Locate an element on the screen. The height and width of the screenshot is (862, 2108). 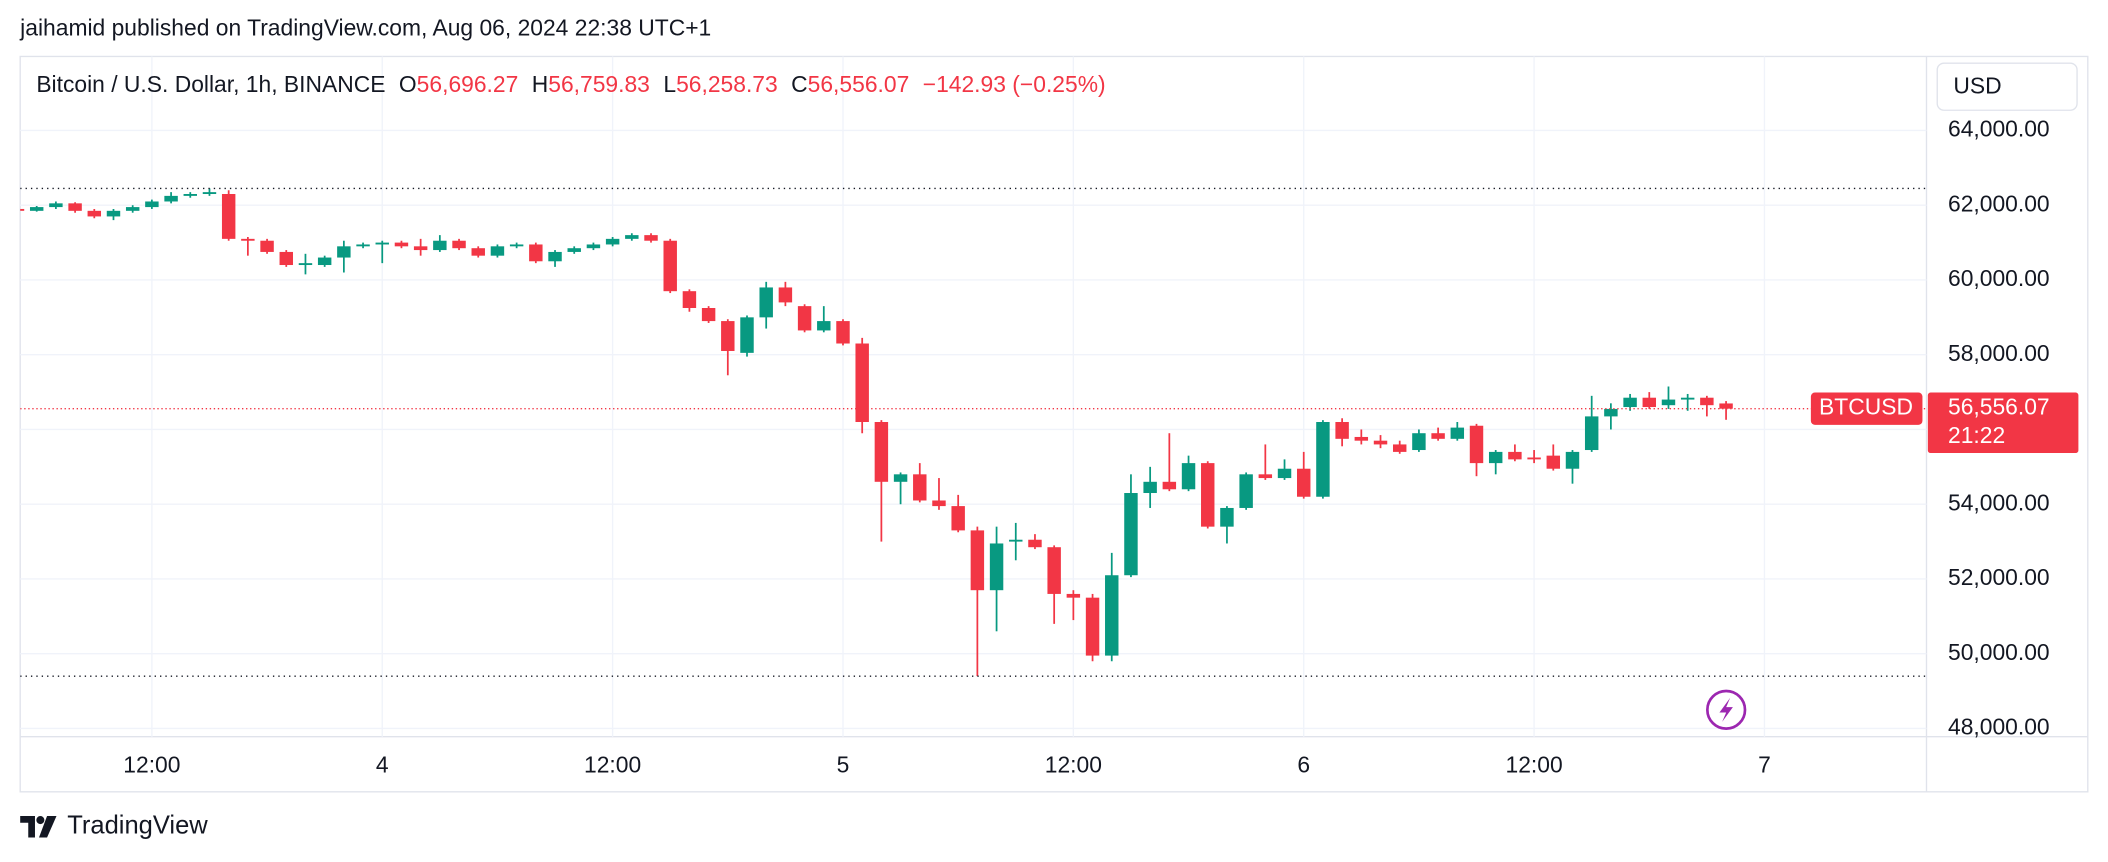
y-tick-label: 58,000.00 is located at coordinates (1999, 353).